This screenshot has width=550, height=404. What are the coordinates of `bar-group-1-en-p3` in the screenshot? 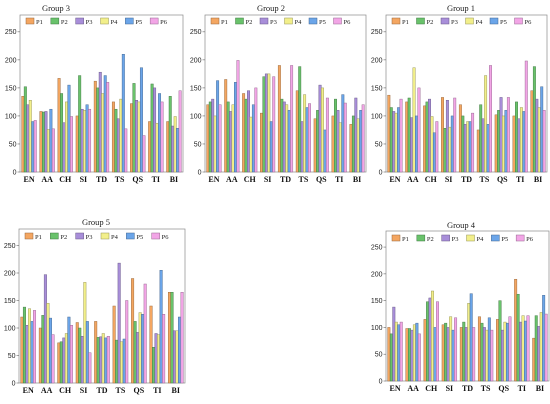 It's located at (394, 142).